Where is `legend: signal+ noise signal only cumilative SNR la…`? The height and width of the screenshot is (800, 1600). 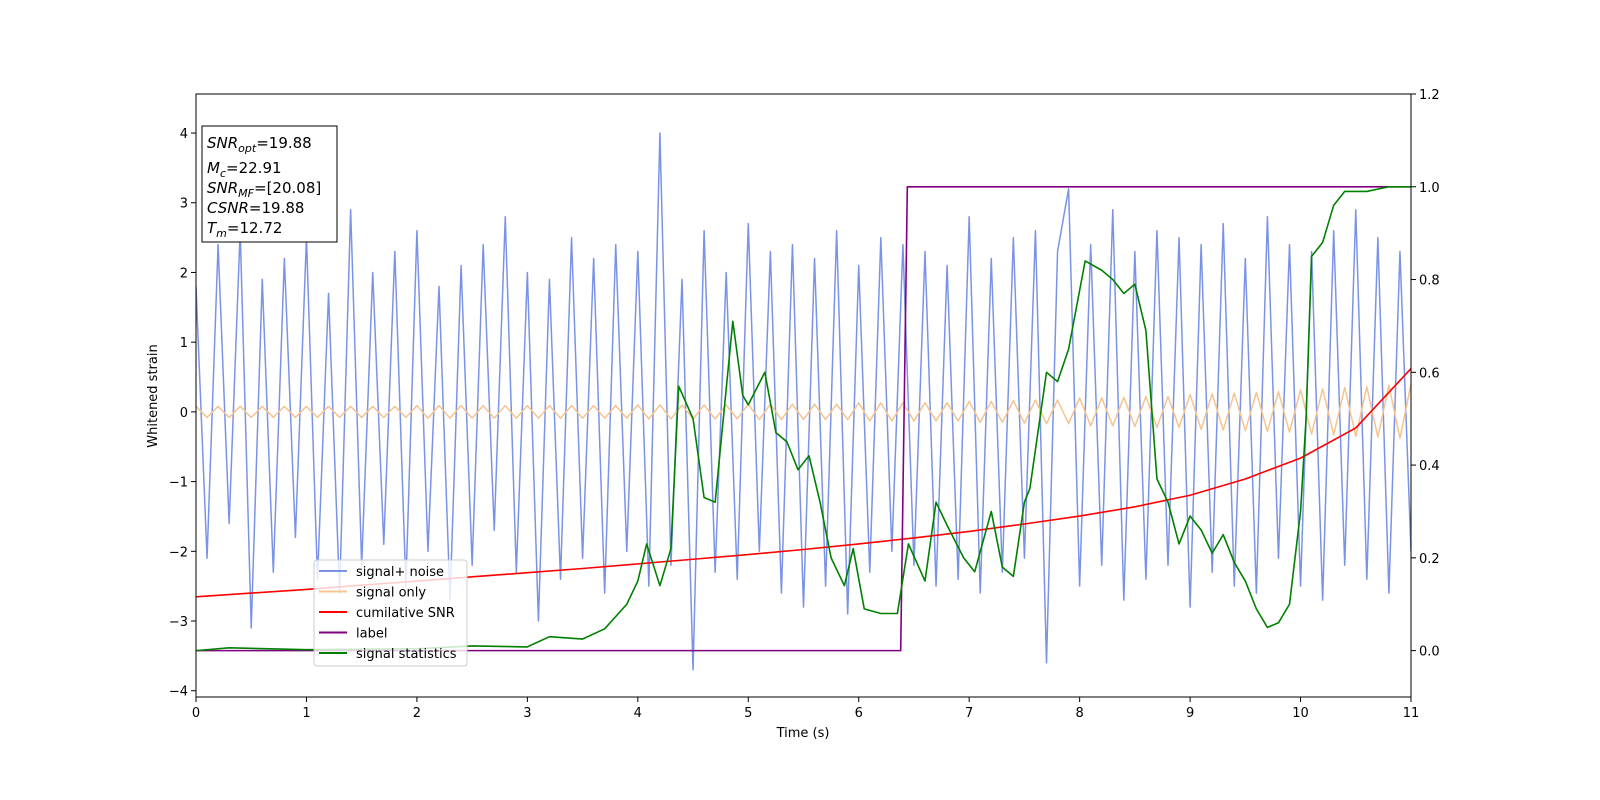
legend: signal+ noise signal only cumilative SNR la… is located at coordinates (390, 613).